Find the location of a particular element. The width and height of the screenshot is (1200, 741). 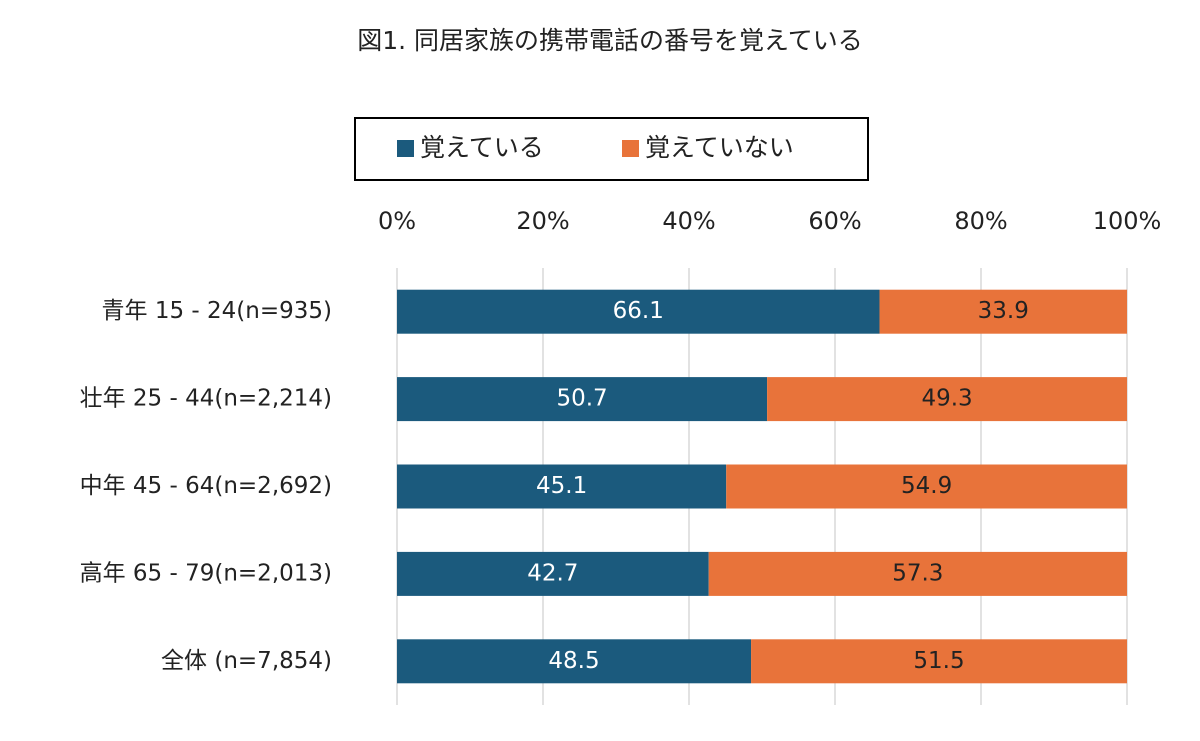

data-label: 42.7 is located at coordinates (552, 573).